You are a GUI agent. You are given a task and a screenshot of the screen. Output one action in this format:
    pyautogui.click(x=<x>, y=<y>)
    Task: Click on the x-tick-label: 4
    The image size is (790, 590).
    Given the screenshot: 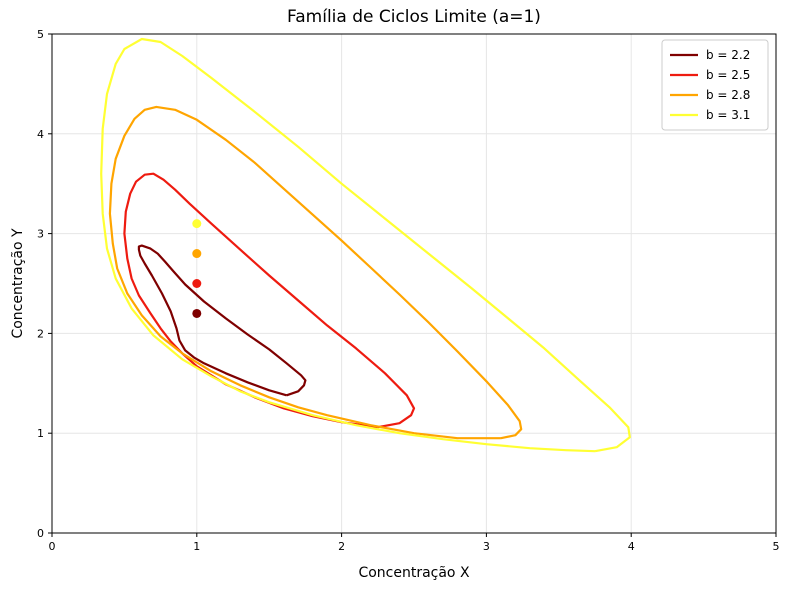 What is the action you would take?
    pyautogui.click(x=631, y=546)
    